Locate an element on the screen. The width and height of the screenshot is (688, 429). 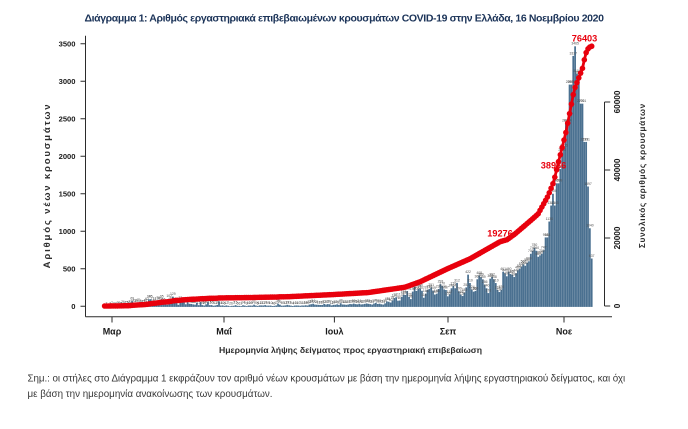
svg-text: 1500 is located at coordinates (67, 193).